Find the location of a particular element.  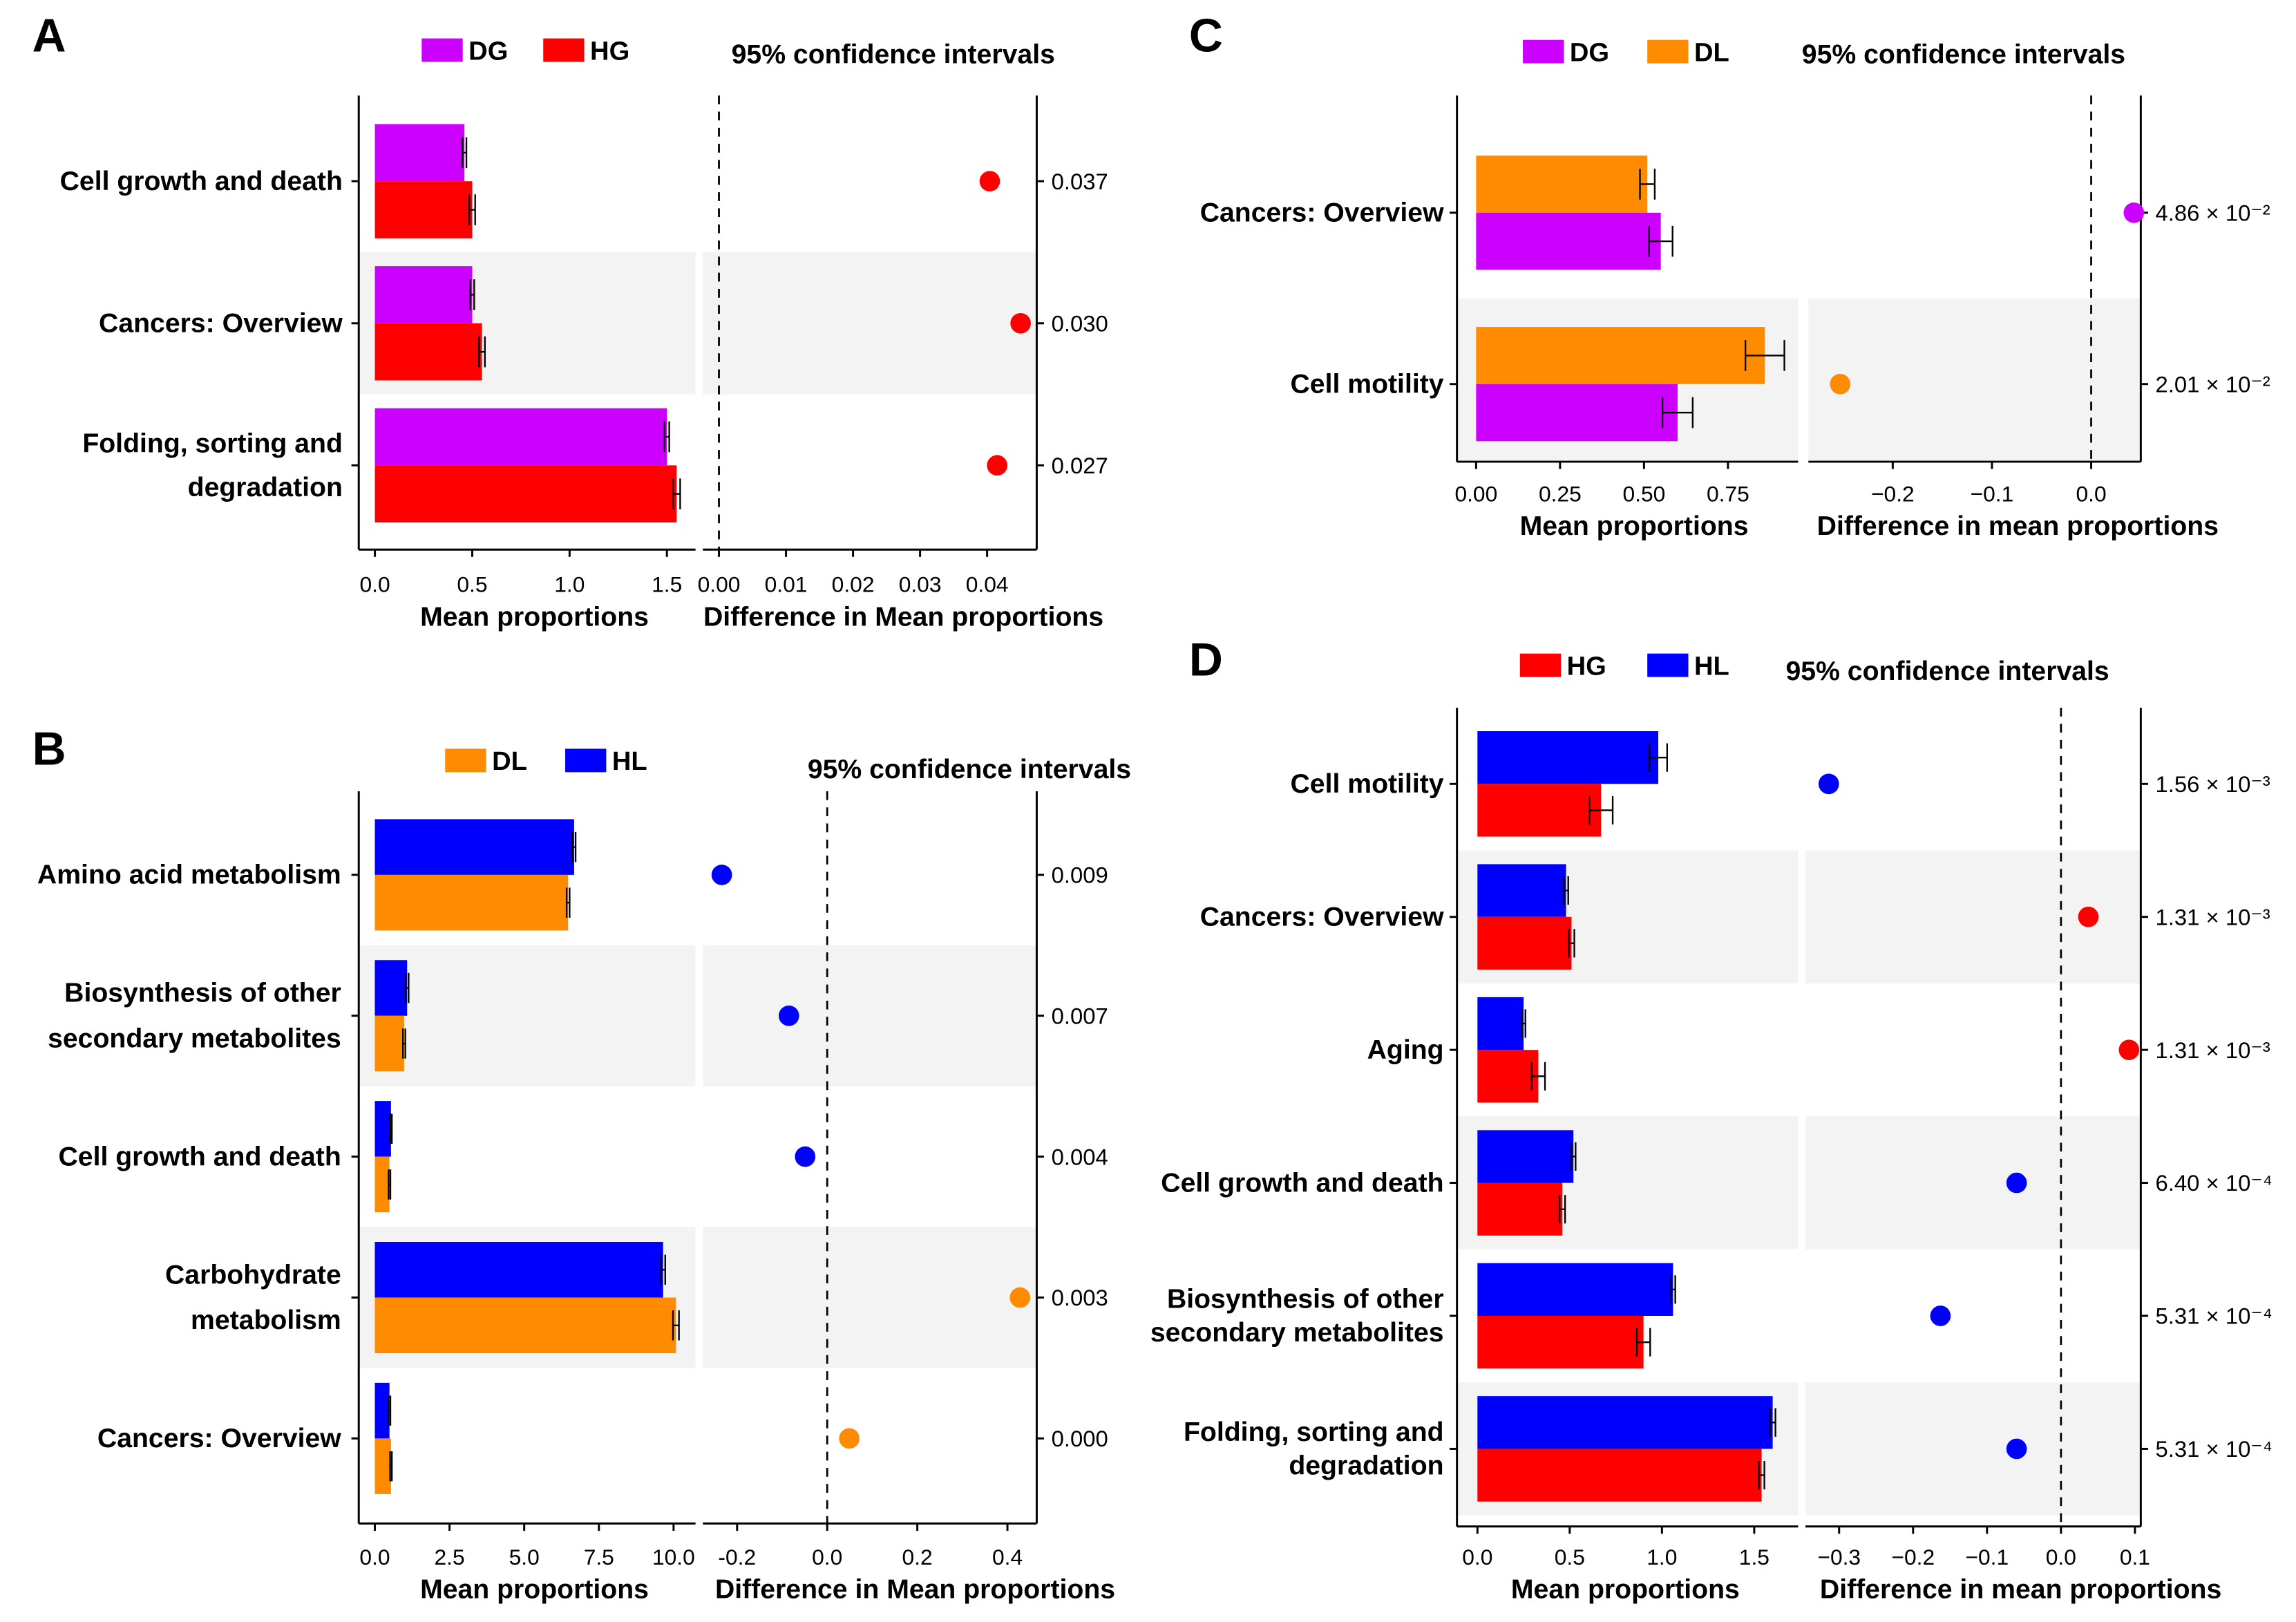

left-x-tick-label: 0.25 is located at coordinates (1560, 493).